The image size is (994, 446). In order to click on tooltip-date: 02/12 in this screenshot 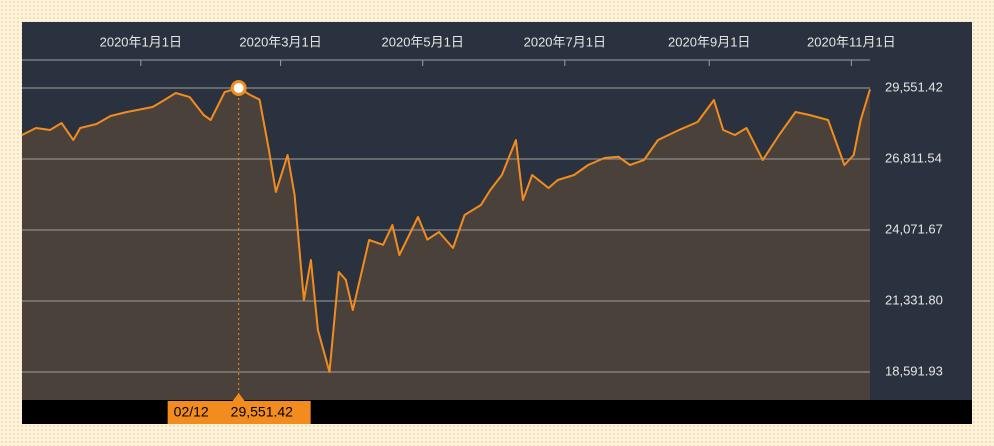, I will do `click(191, 412)`.